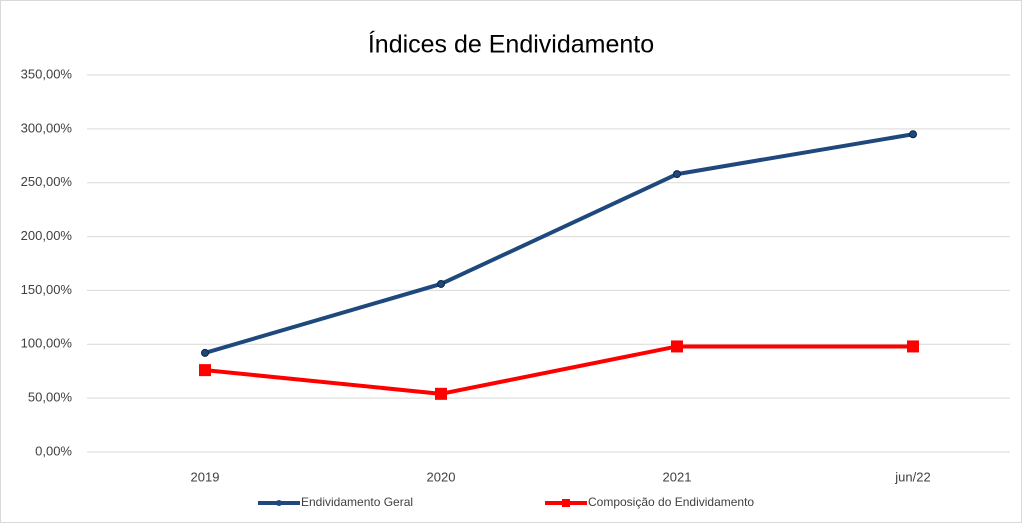 Image resolution: width=1022 pixels, height=523 pixels. I want to click on x-tick-label: 2020, so click(441, 476).